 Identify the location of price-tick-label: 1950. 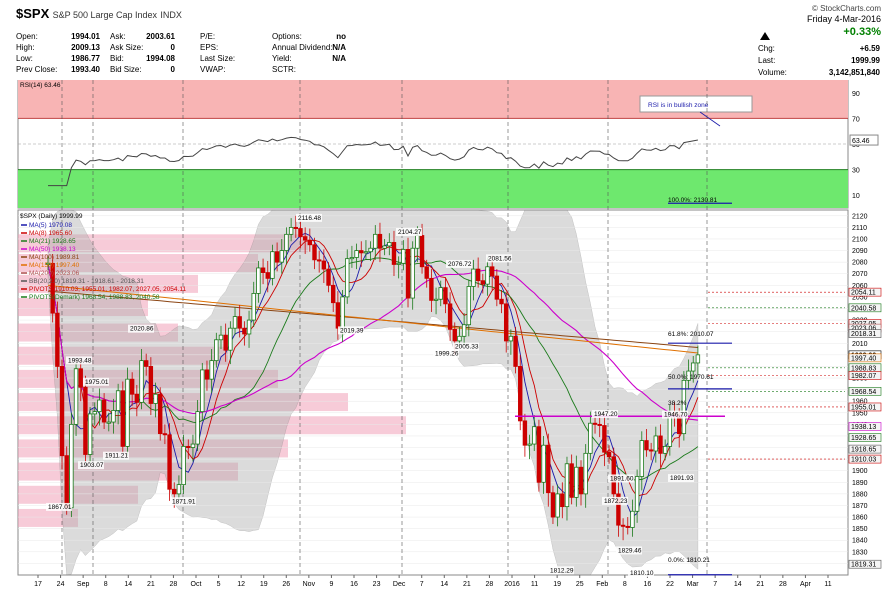
(860, 413).